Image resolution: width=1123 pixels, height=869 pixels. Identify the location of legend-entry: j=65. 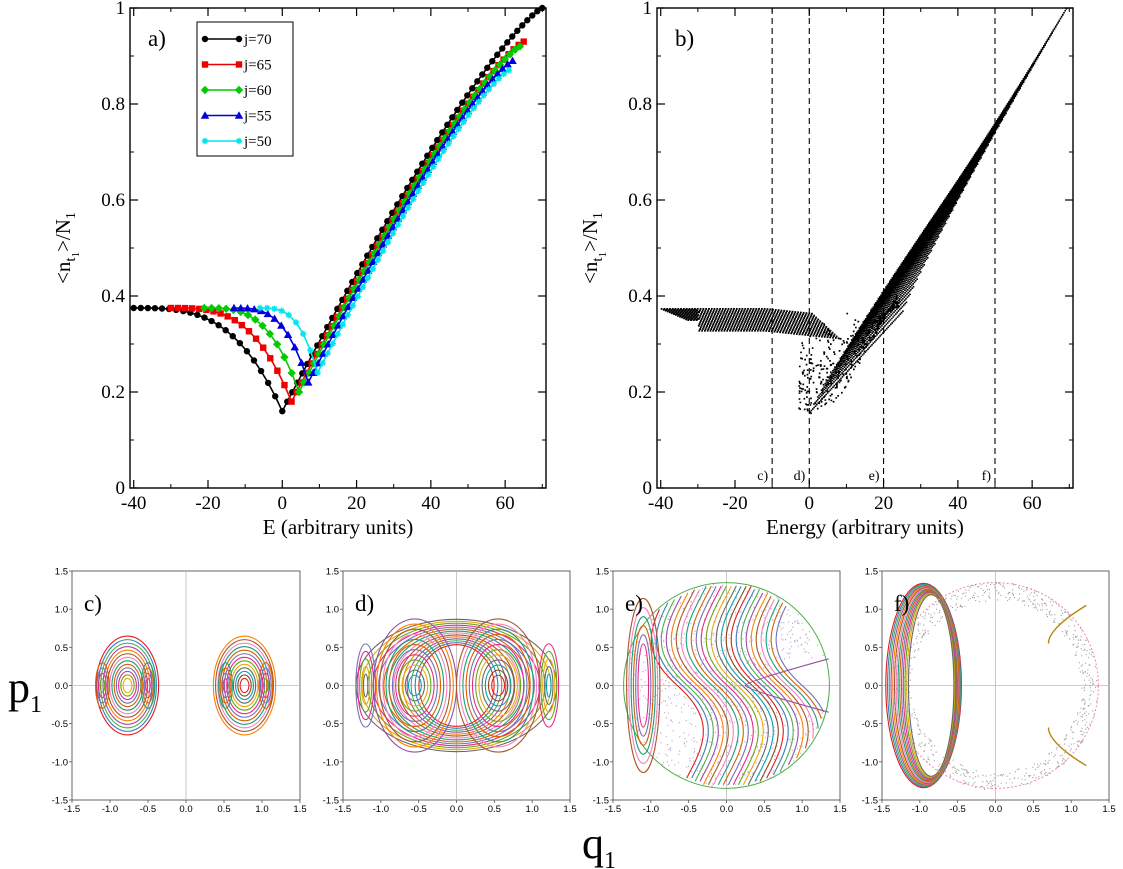
(257, 66).